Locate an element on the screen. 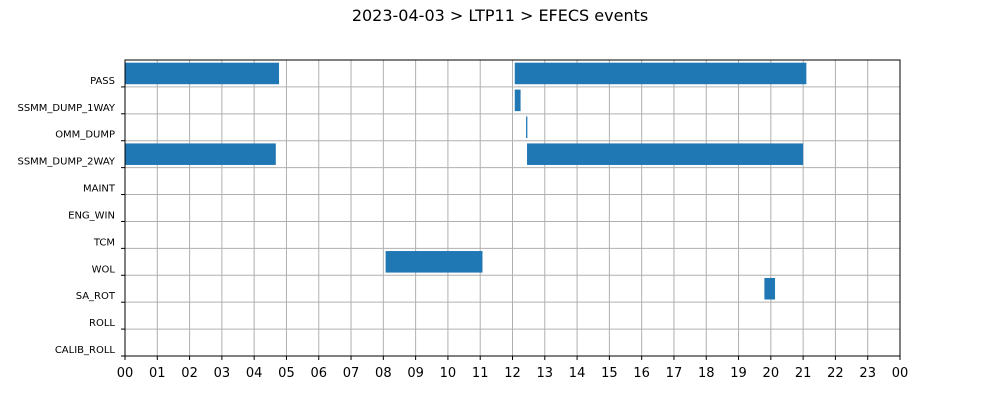  y-tick-label: SA_ROT is located at coordinates (96, 296).